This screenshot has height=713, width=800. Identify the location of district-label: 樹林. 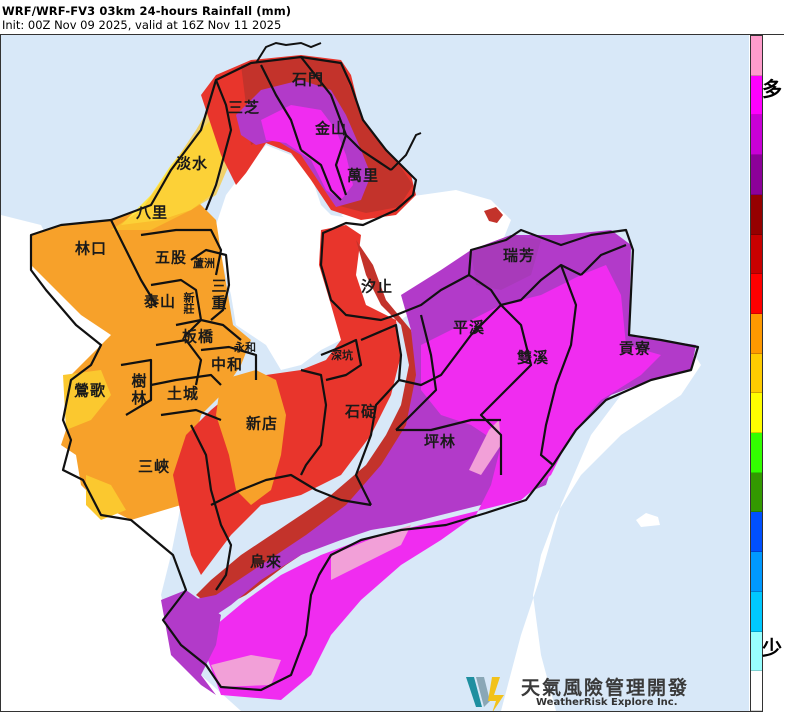
(138, 390).